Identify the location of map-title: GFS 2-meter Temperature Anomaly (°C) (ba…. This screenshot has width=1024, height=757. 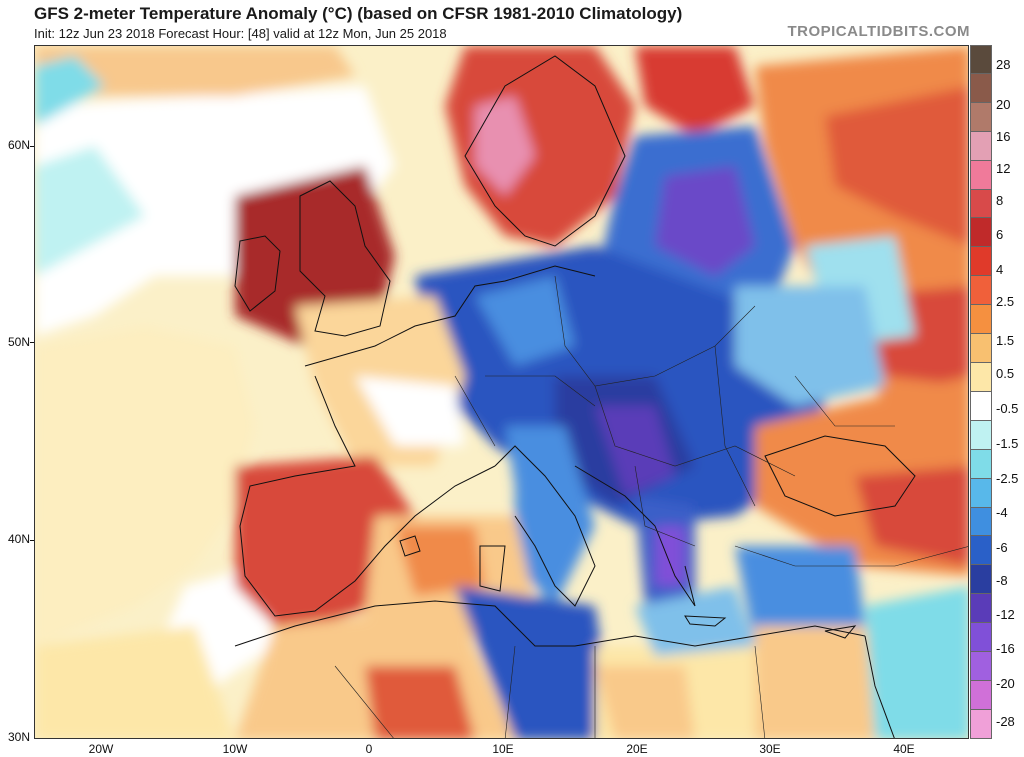
(358, 13).